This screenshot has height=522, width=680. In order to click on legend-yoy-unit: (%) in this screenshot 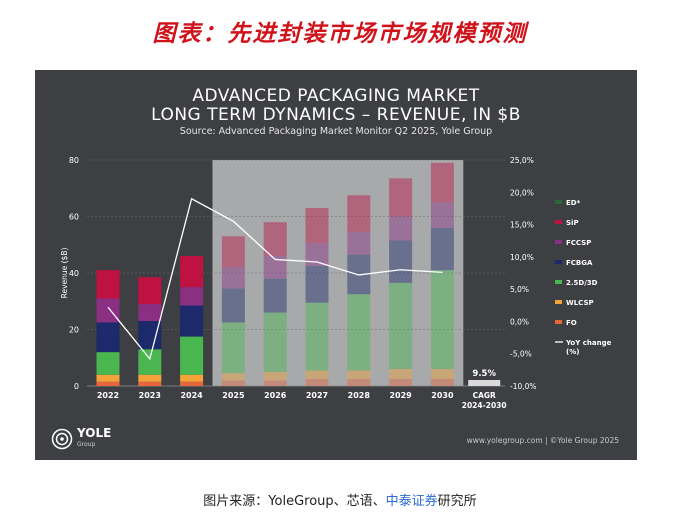, I will do `click(572, 352)`.